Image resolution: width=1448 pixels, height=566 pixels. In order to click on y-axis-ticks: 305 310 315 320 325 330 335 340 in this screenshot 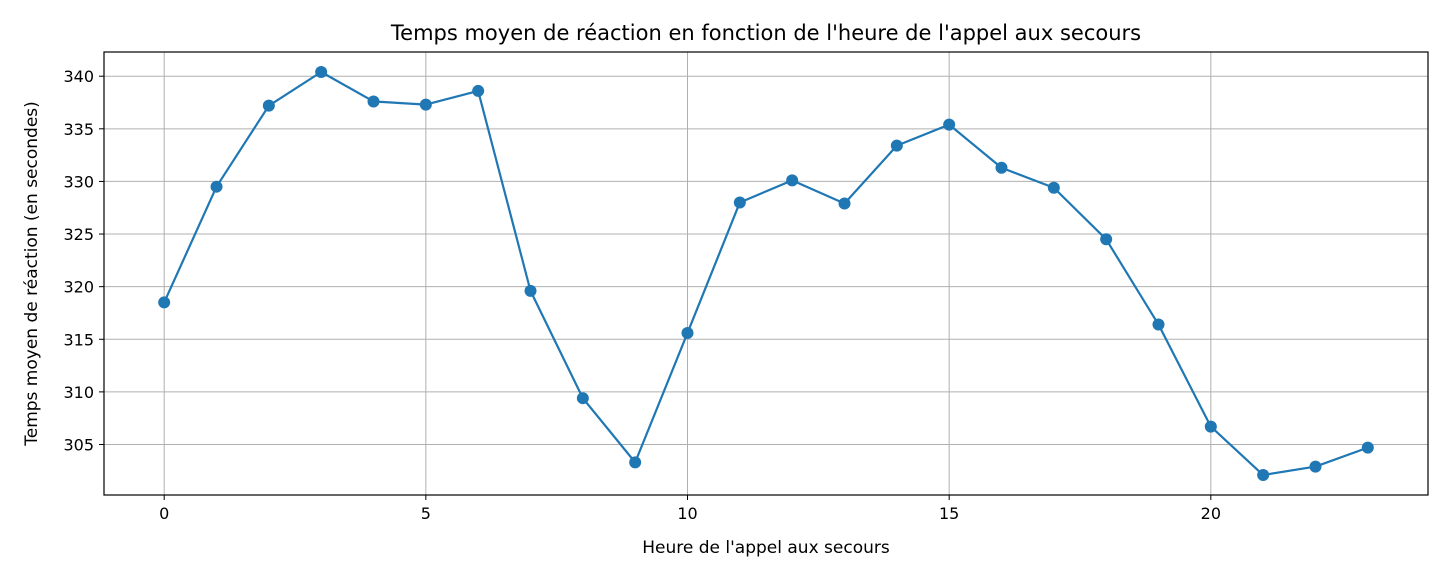, I will do `click(83, 260)`.